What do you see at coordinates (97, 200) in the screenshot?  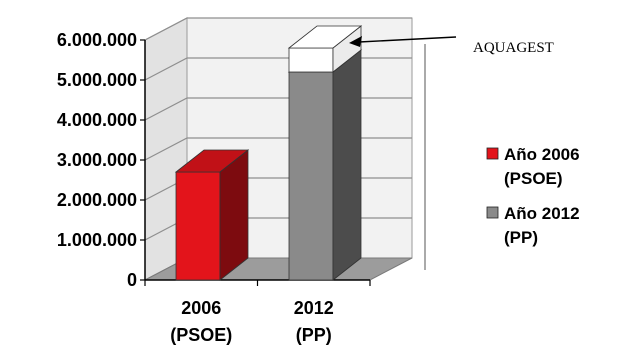 I see `y-tick-label-2: 2.000.000` at bounding box center [97, 200].